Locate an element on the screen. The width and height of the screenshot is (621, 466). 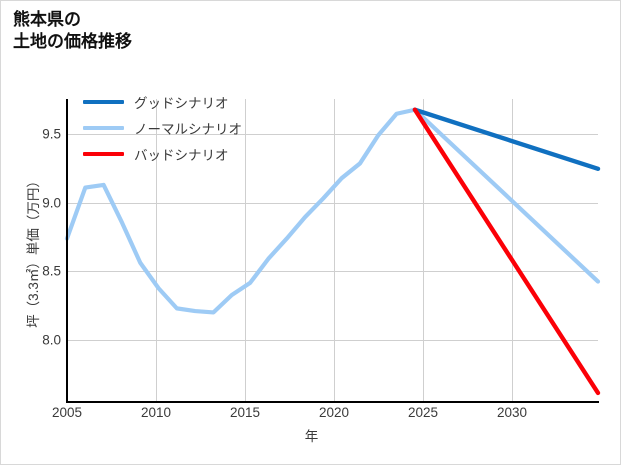
x-tick-2005: 2005 is located at coordinates (67, 412).